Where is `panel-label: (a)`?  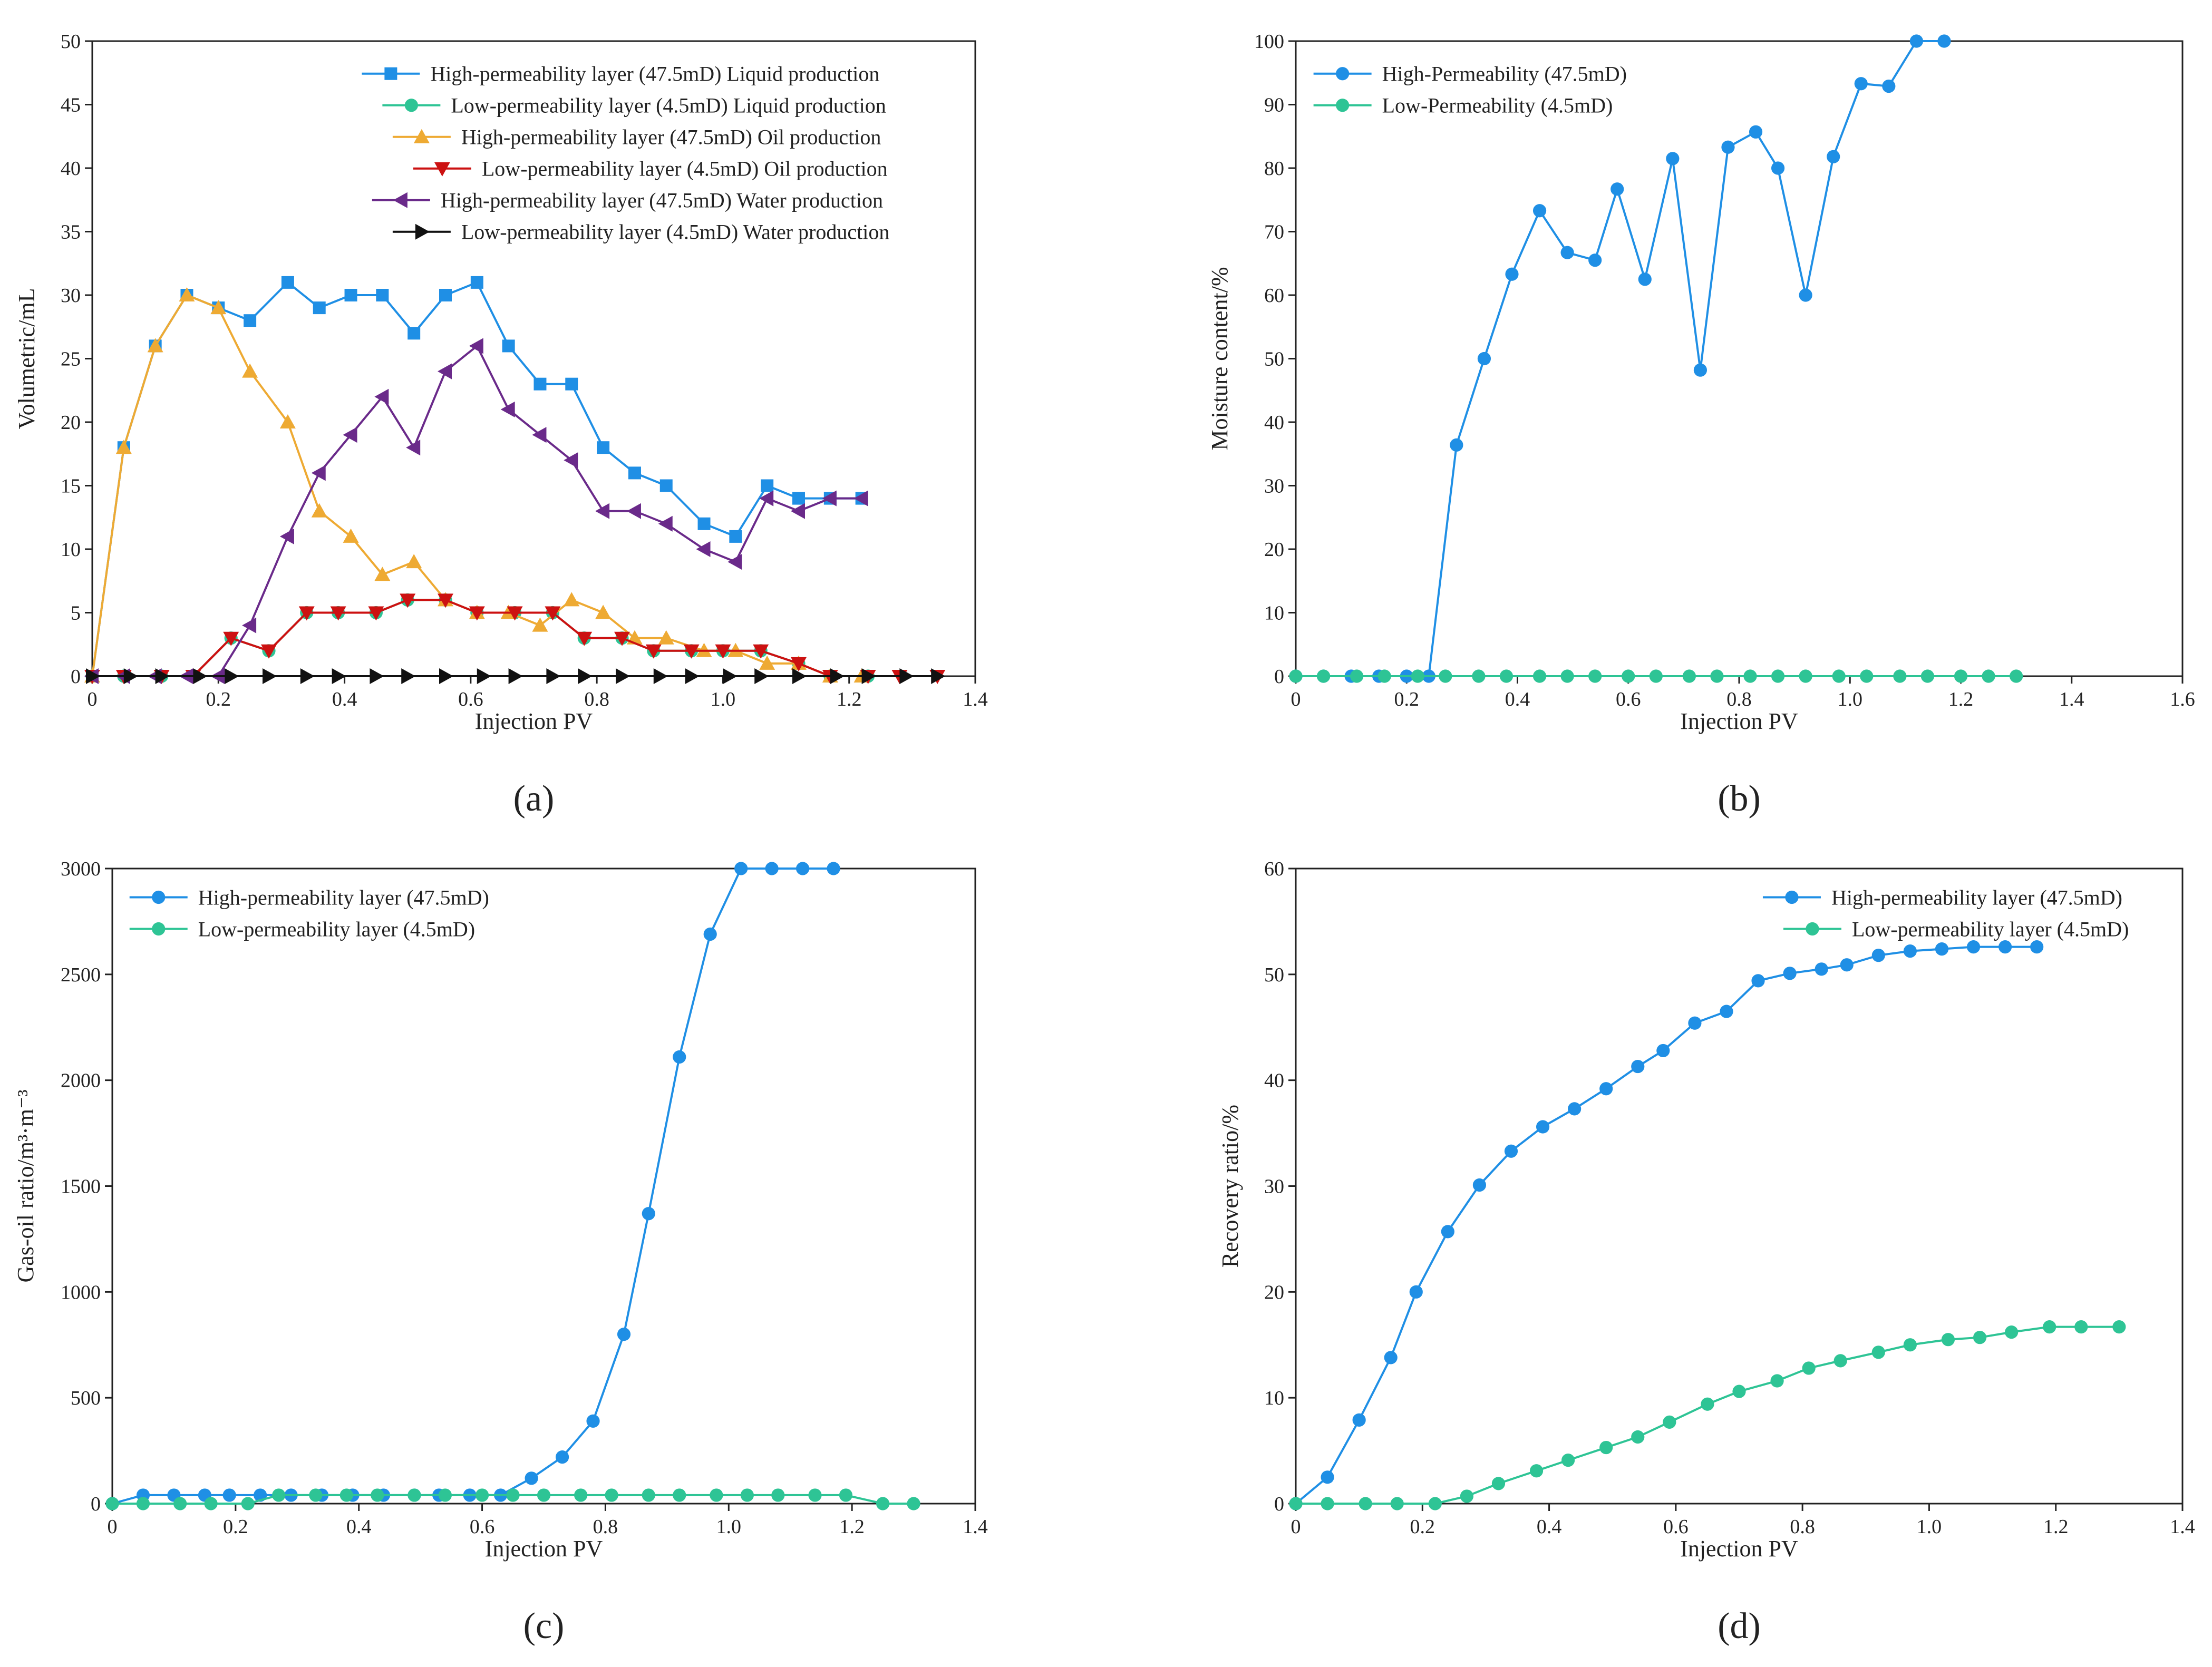 panel-label: (a) is located at coordinates (534, 799).